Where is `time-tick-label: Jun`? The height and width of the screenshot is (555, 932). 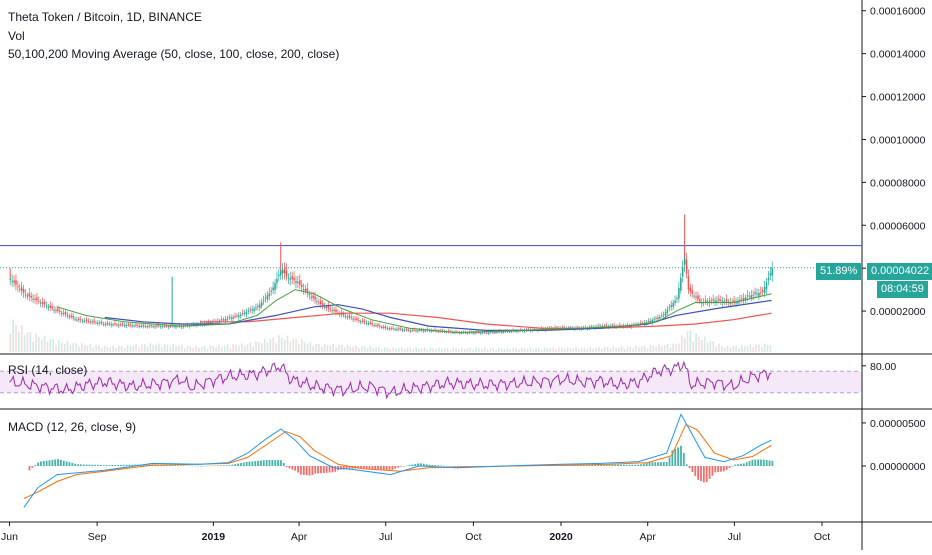
time-tick-label: Jun is located at coordinates (9, 537).